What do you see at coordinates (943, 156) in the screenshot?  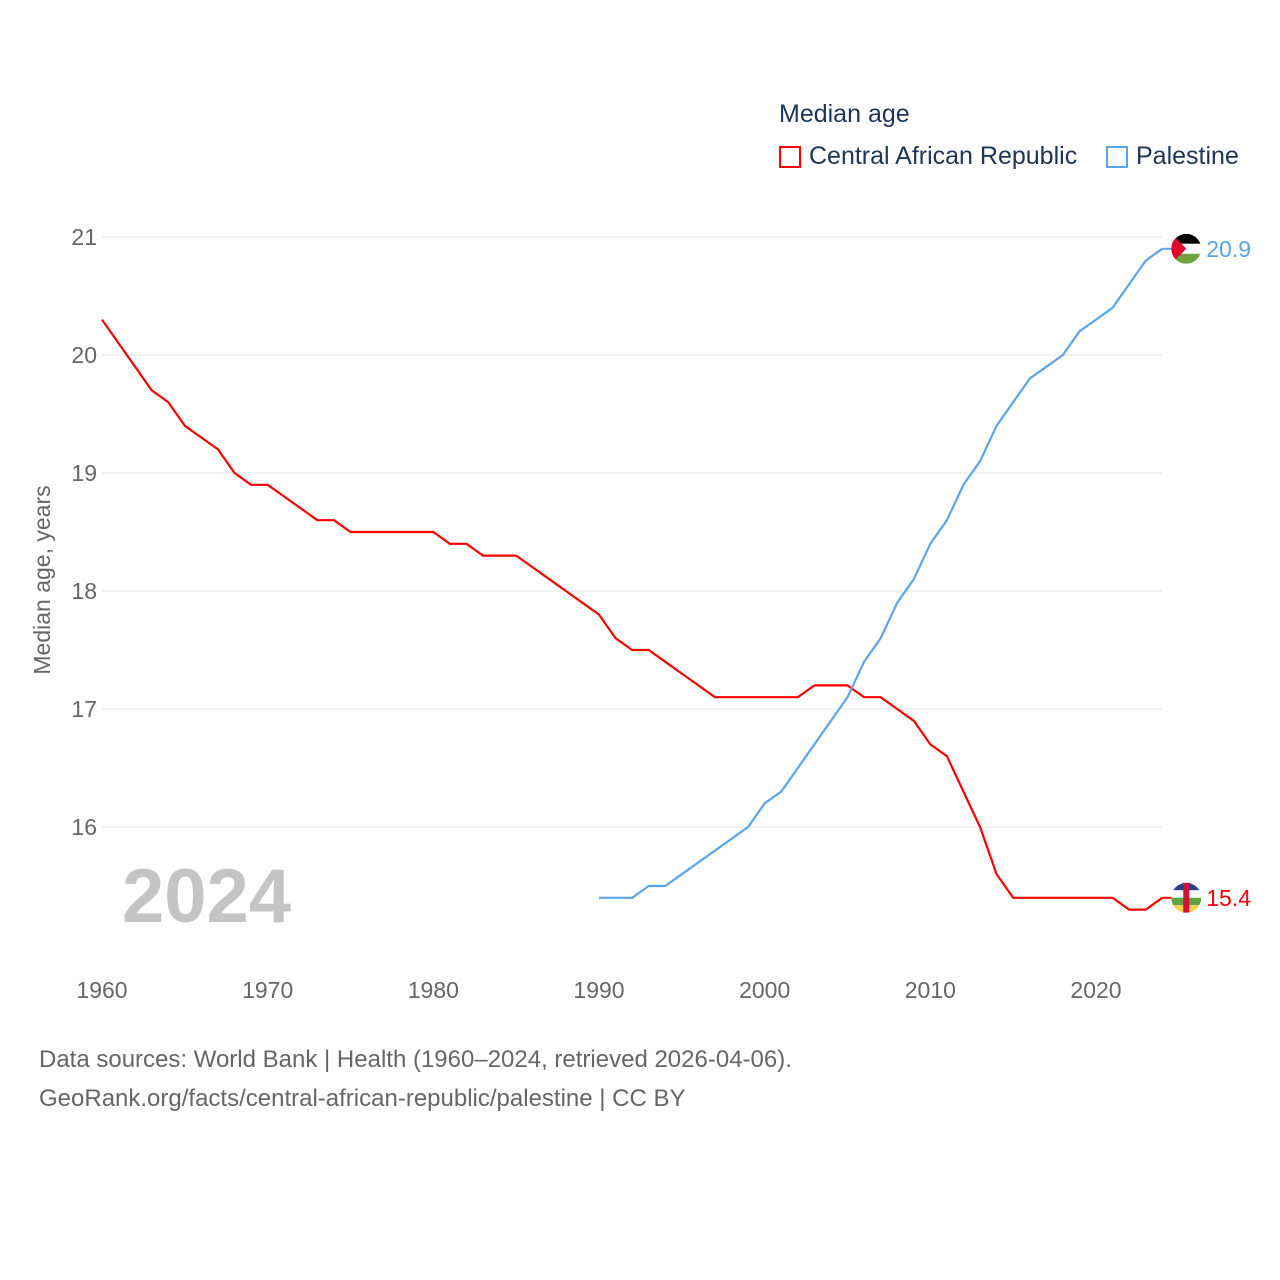 I see `legend-label-car: Central African Republic` at bounding box center [943, 156].